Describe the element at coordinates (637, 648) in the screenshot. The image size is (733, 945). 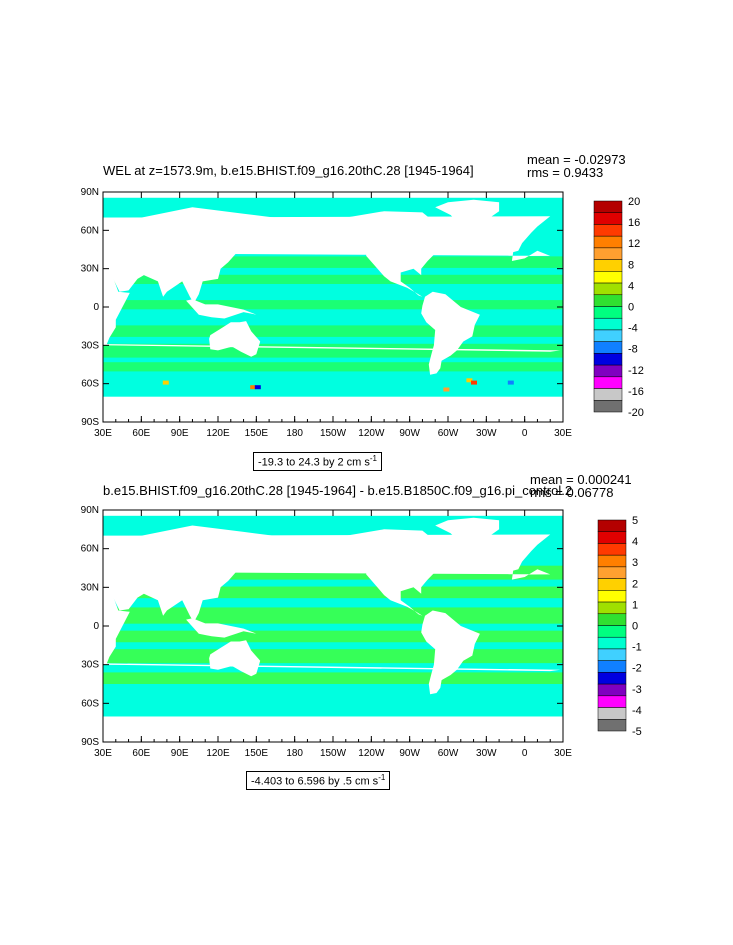
I see `colorbar-label: -1` at that location.